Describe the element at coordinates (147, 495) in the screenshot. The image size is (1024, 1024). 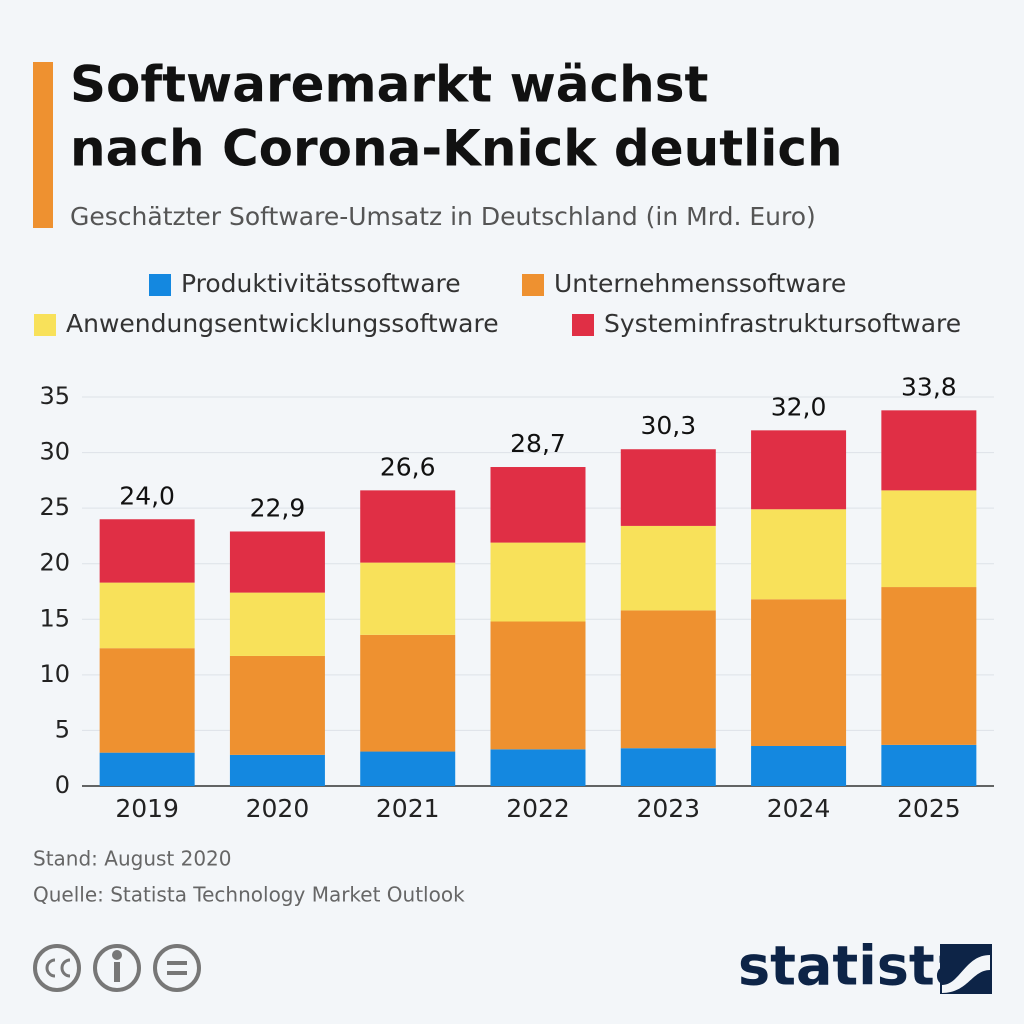
I see `total-label: 24,0` at that location.